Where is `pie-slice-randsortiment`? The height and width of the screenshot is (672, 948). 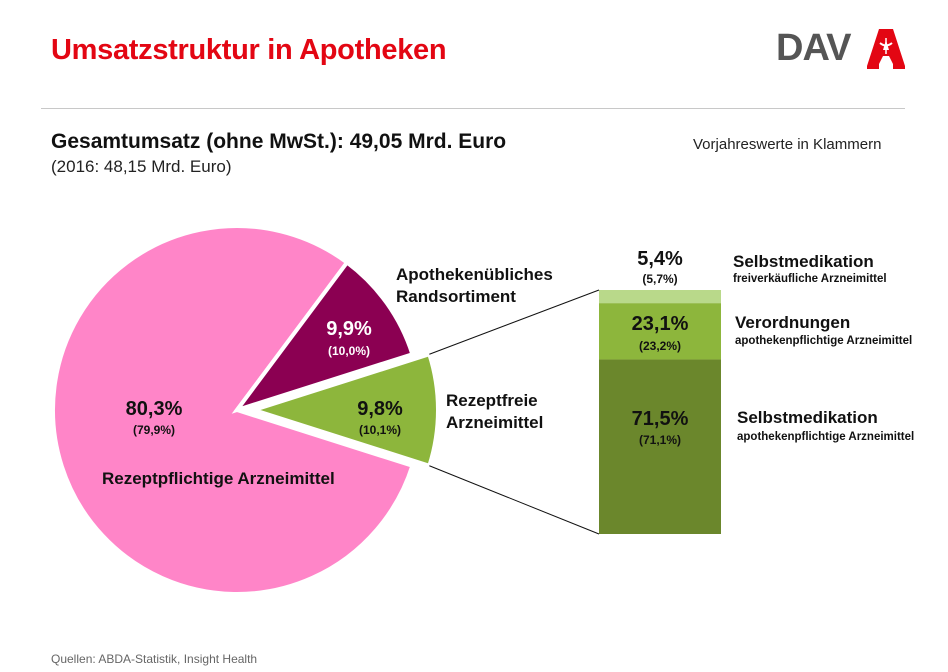 pie-slice-randsortiment is located at coordinates (323, 336).